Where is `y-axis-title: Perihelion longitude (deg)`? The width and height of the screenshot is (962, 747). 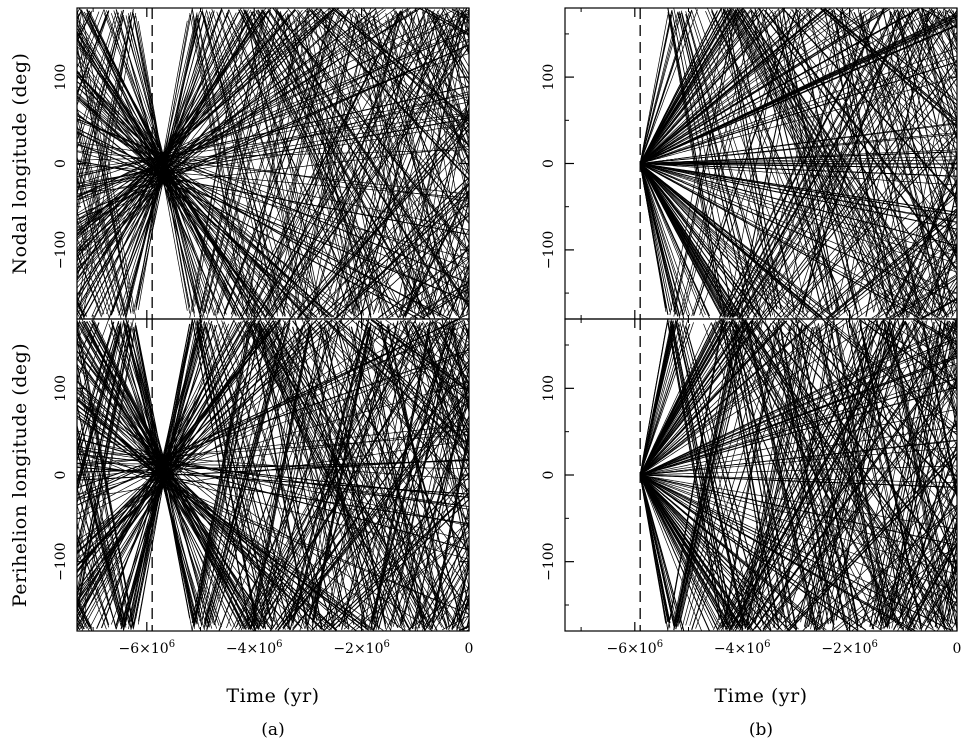
y-axis-title: Perihelion longitude (deg) is located at coordinates (20, 475).